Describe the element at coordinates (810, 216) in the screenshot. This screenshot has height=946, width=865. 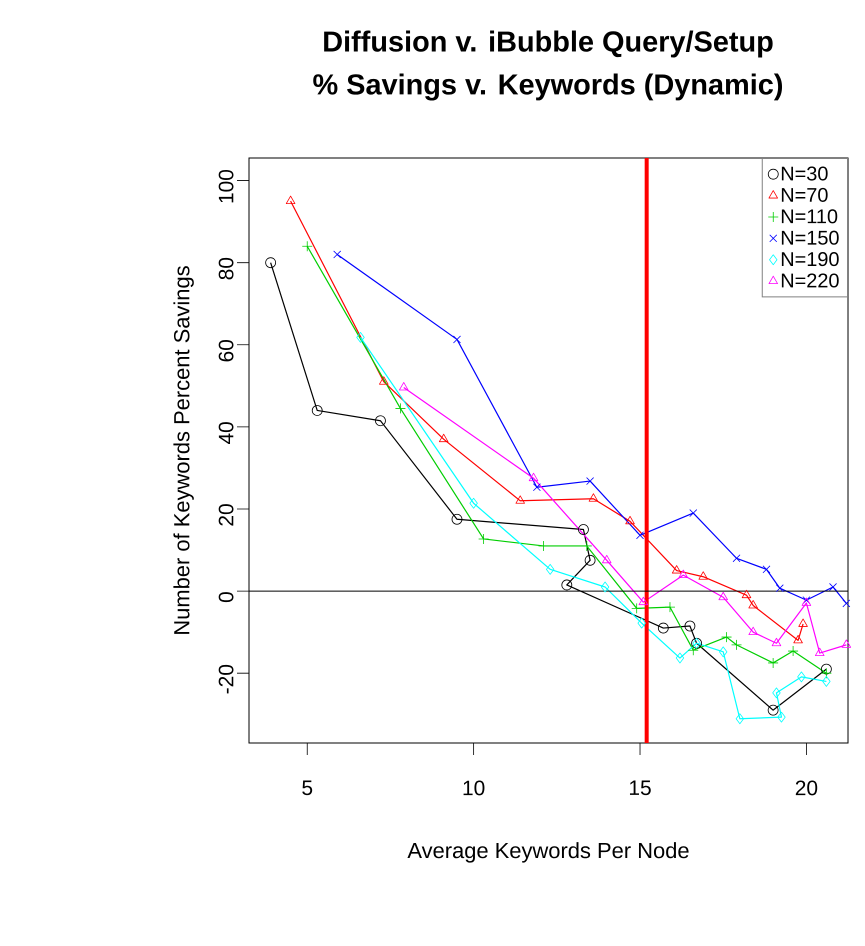
I see `legend-label: N=110` at that location.